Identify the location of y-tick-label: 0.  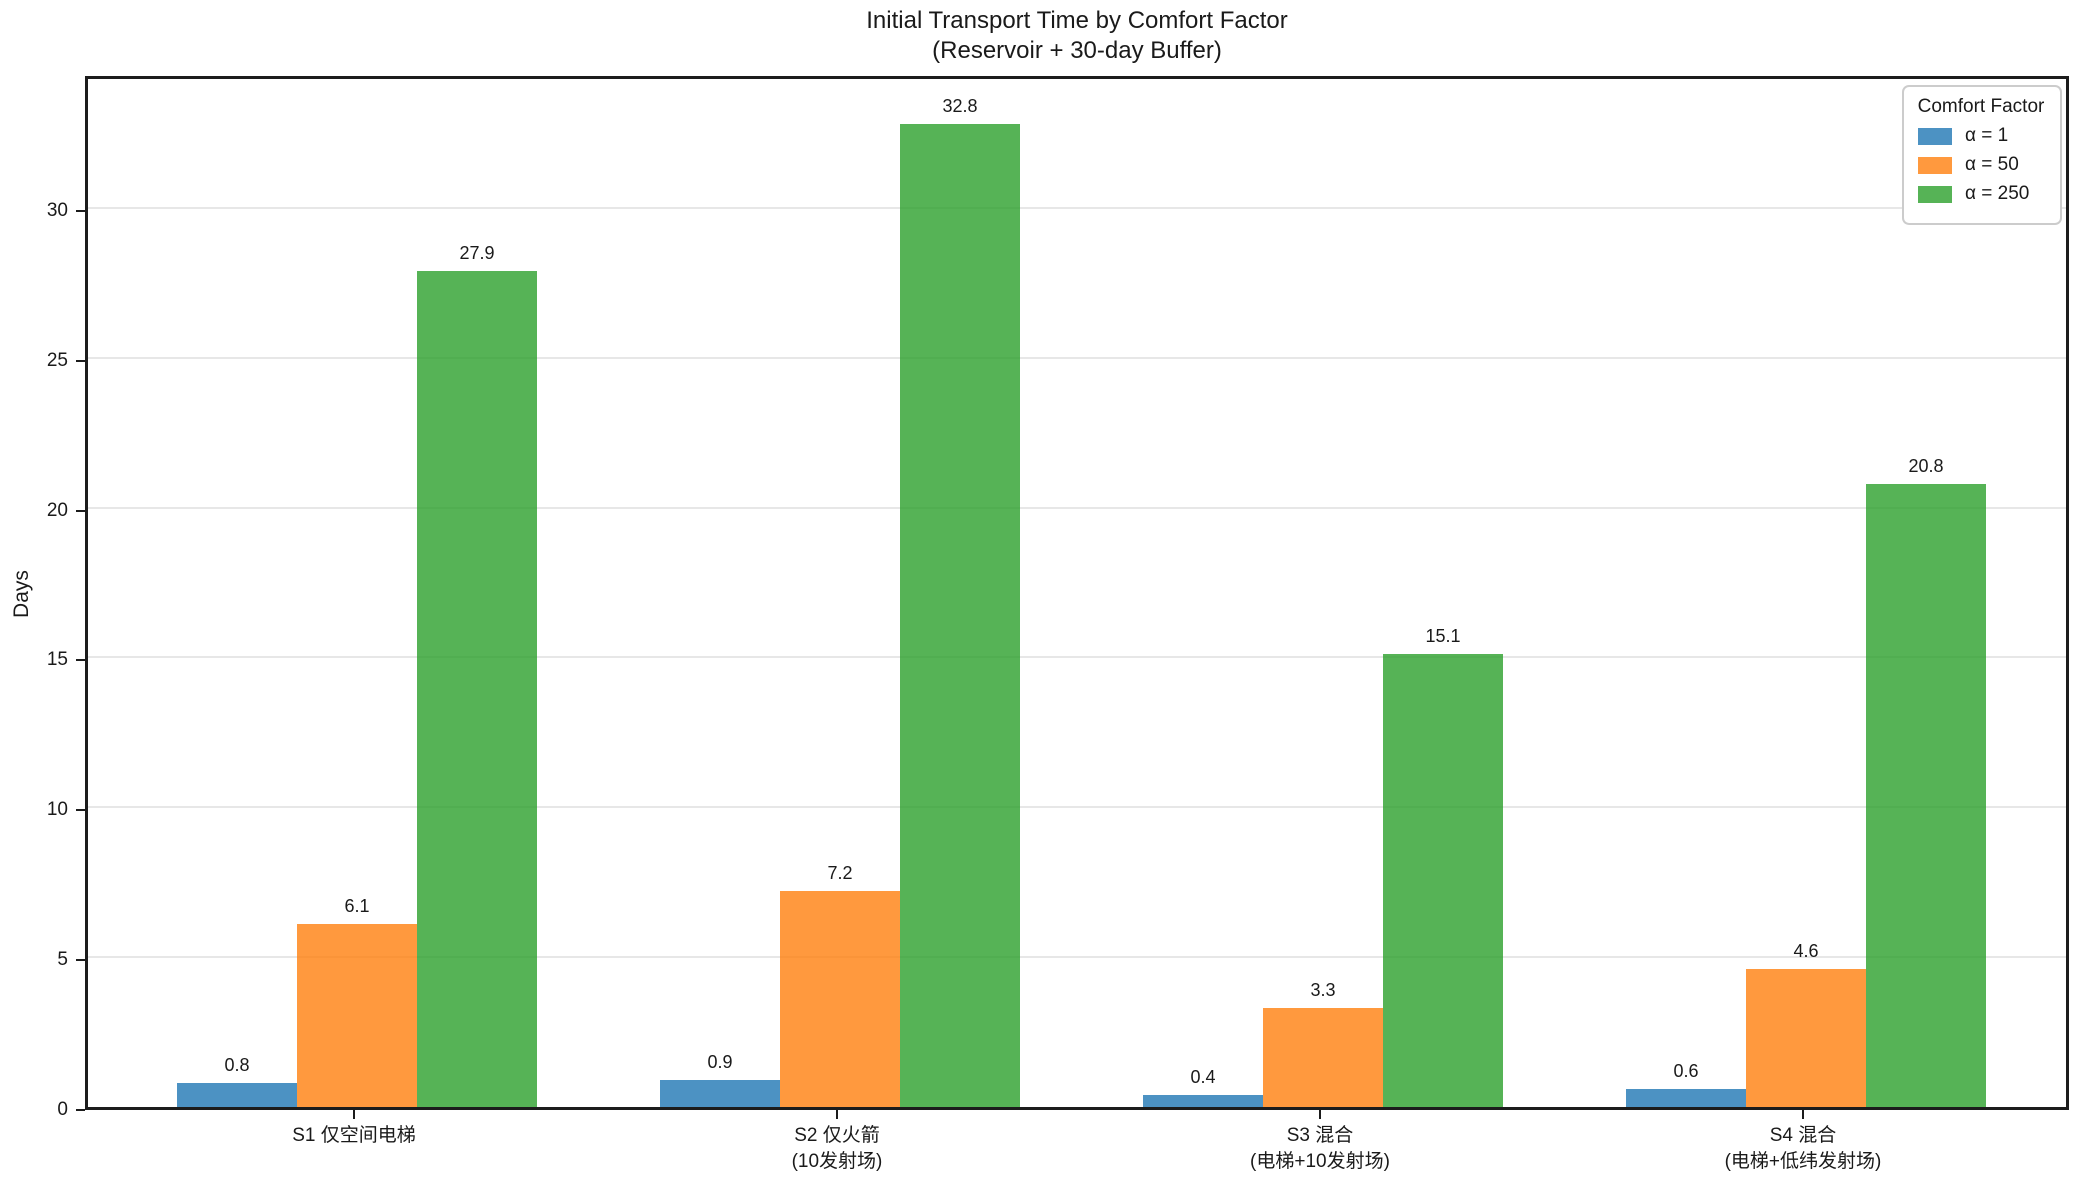
(62, 1109).